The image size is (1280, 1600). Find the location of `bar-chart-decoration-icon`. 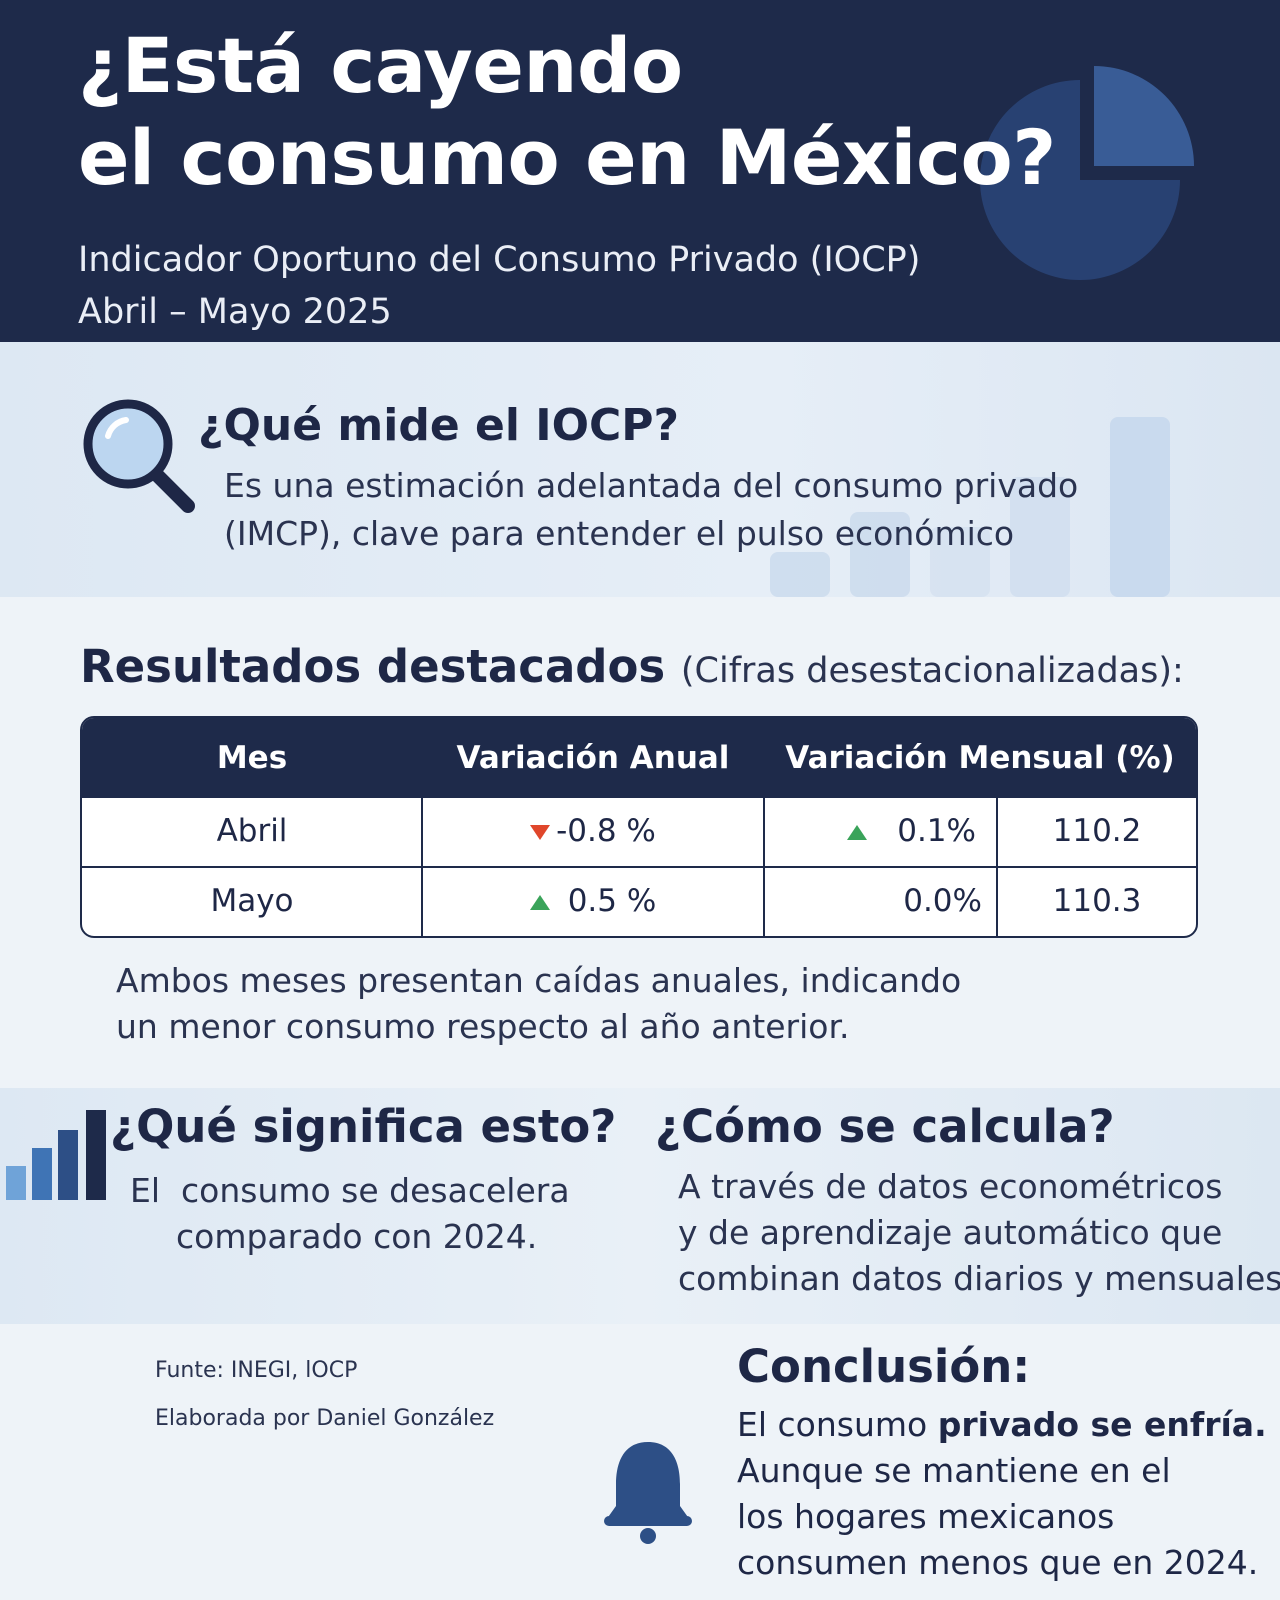

bar-chart-decoration-icon is located at coordinates (970, 507).